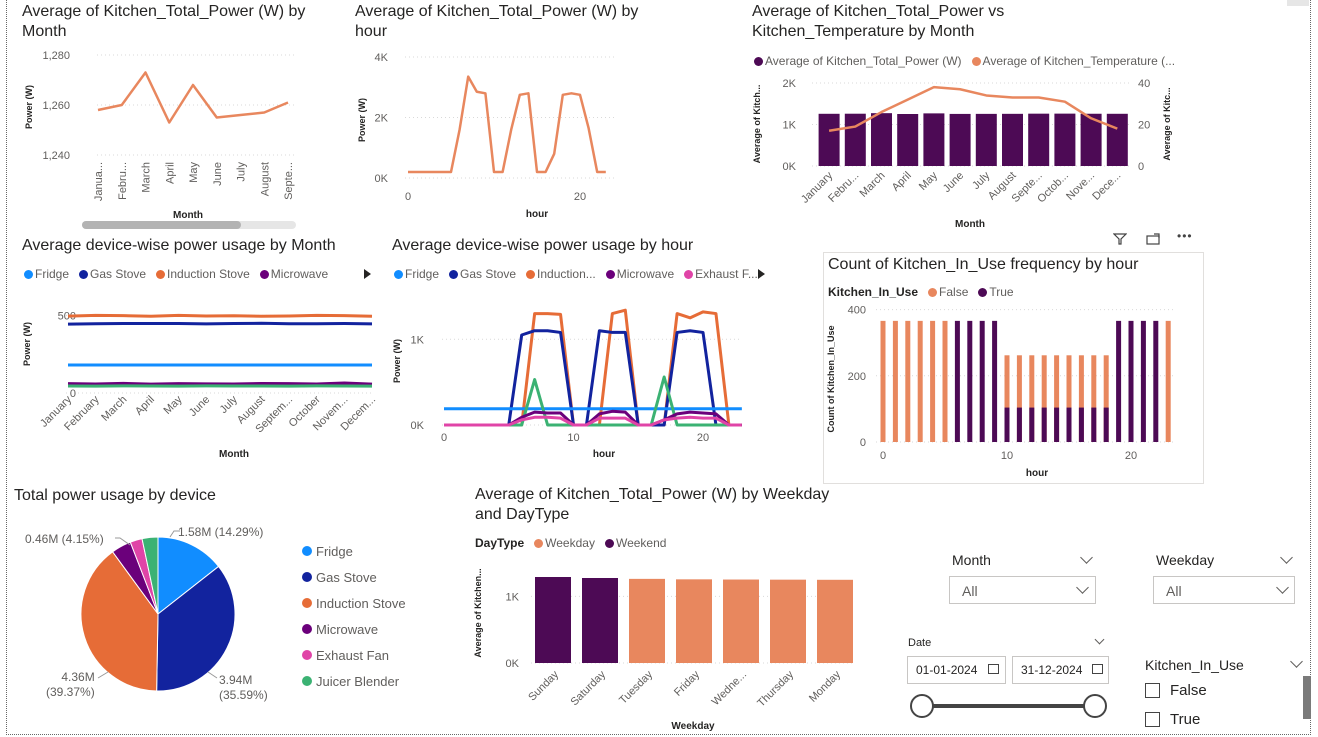 Image resolution: width=1318 pixels, height=737 pixels. Describe the element at coordinates (1001, 392) in the screenshot. I see `chart-kitchen-in-use-by-hour: 0 200 400 Count of Kitchen_In_Use 0 10 20 hour` at that location.